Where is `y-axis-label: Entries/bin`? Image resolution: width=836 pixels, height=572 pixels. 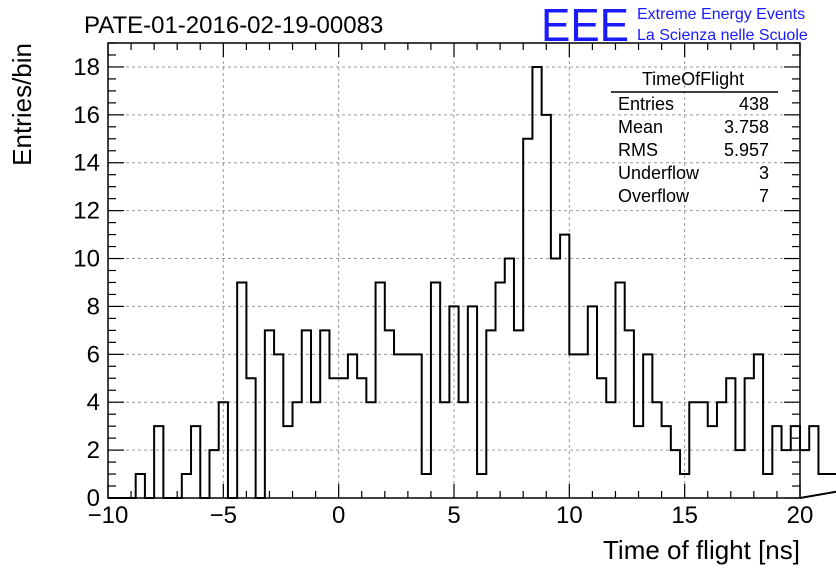
y-axis-label: Entries/bin is located at coordinates (22, 104).